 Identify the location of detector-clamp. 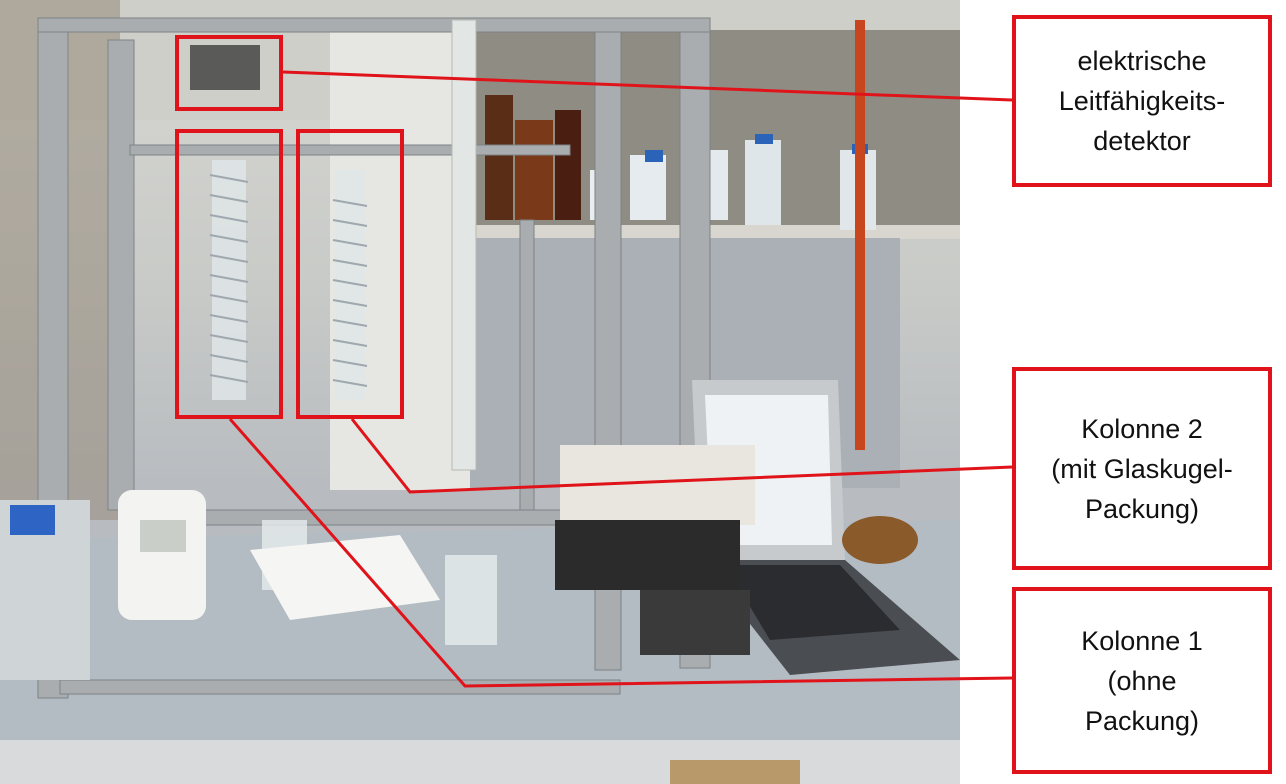
(225, 67).